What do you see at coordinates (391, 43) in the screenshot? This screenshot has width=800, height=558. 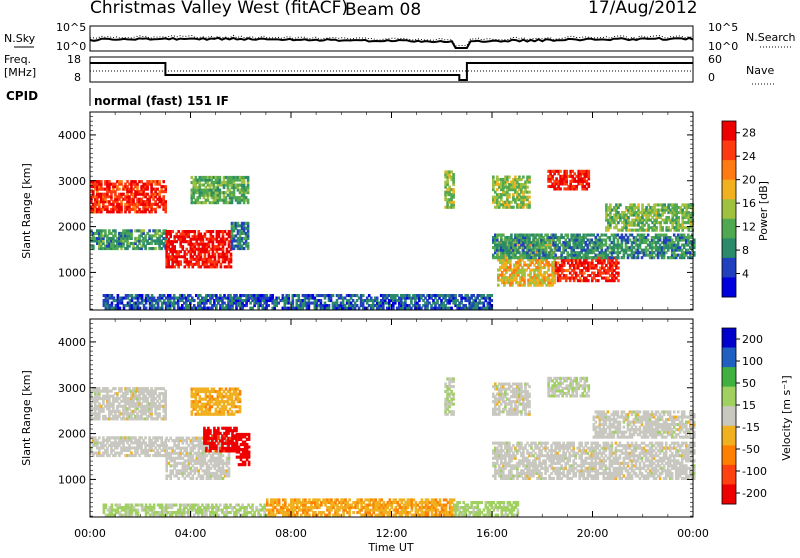 I see `noise-sky-line` at bounding box center [391, 43].